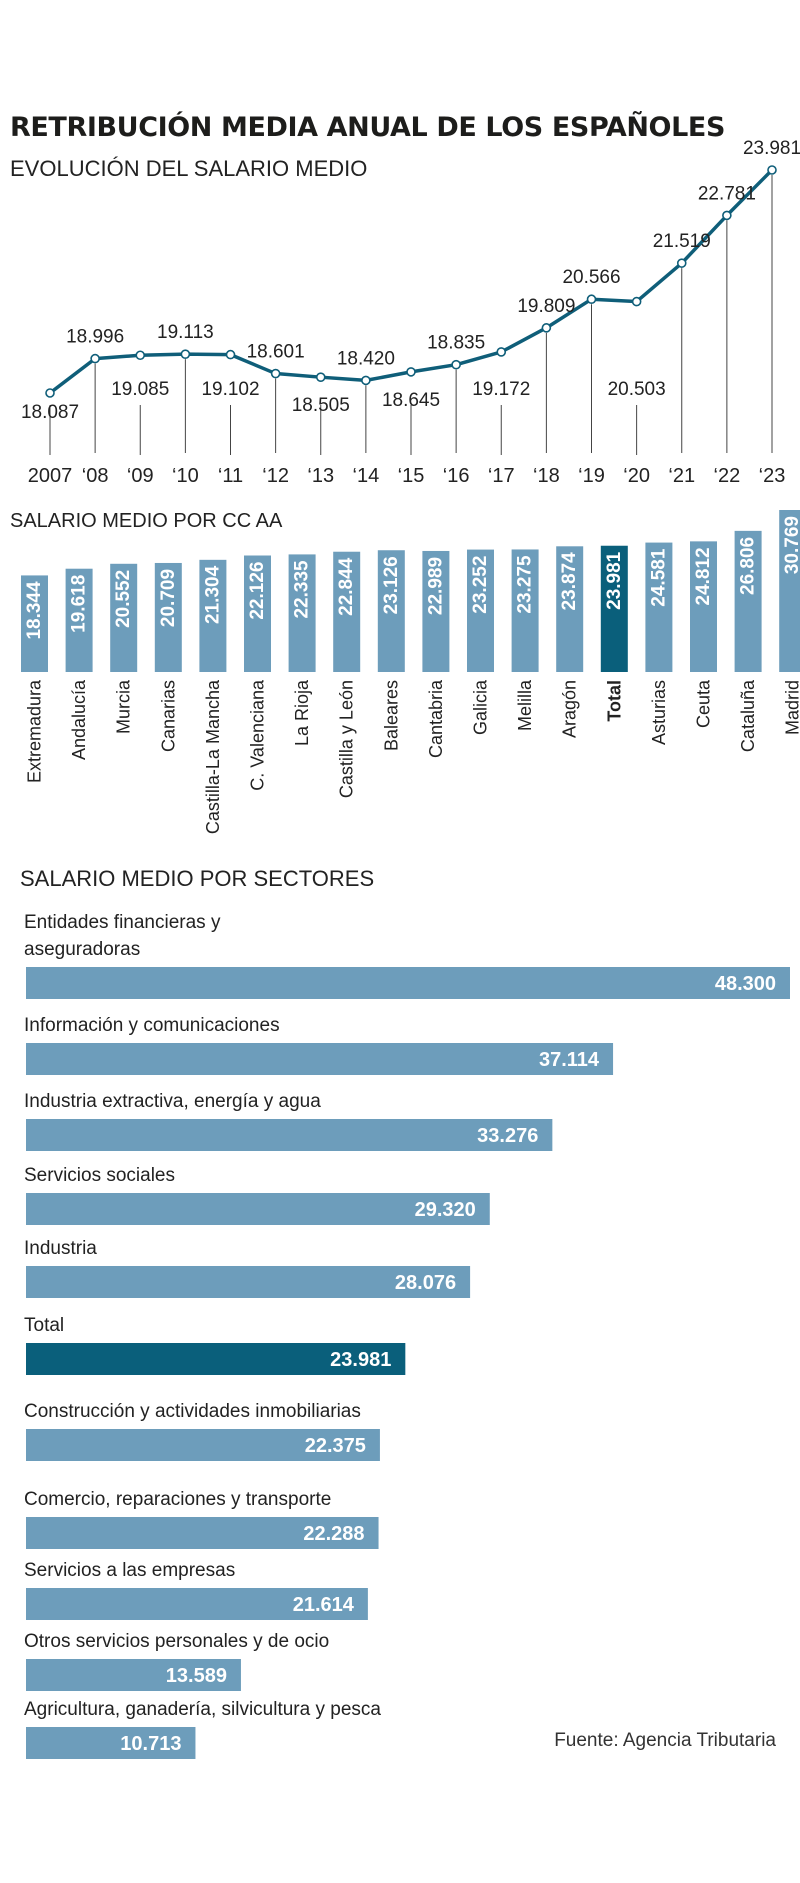 The image size is (800, 1883). I want to click on region-category-label: Ceuta, so click(704, 703).